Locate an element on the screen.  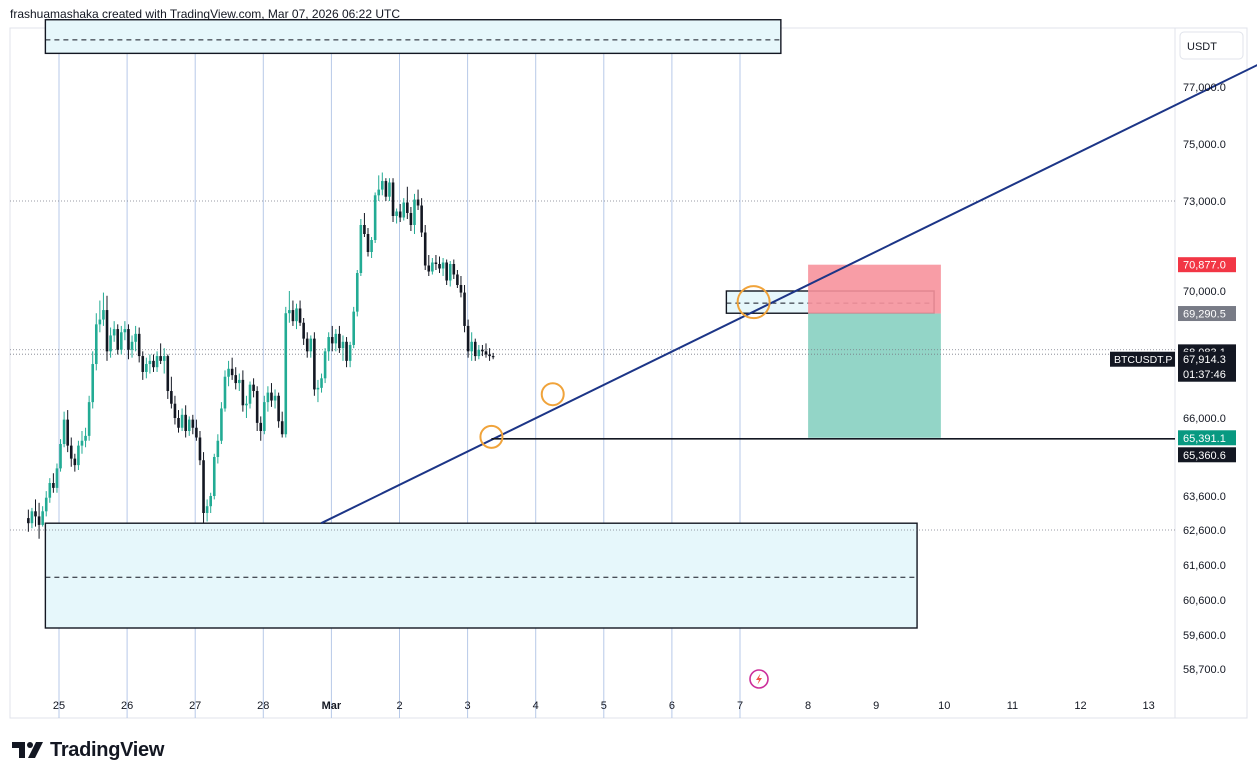
time-tick-0: 25 is located at coordinates (59, 706).